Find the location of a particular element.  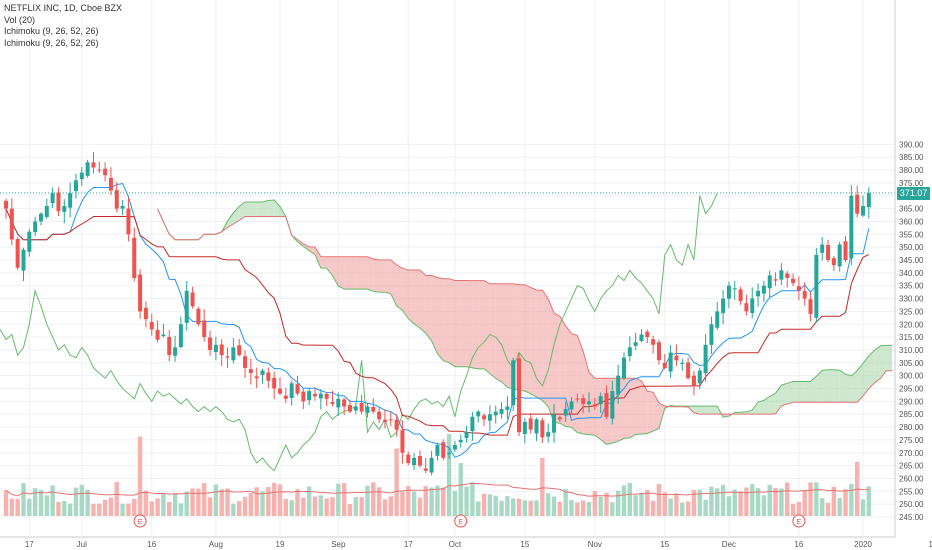

x-tick-label: Sep is located at coordinates (338, 544).